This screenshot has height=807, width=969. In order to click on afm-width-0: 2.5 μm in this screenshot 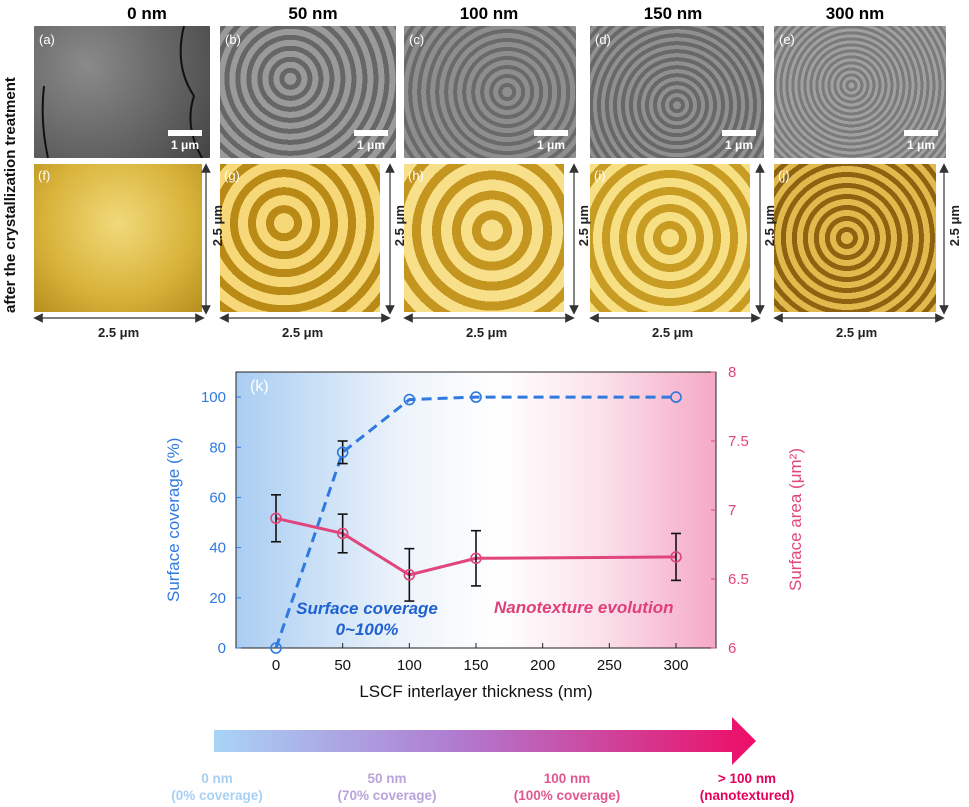, I will do `click(119, 332)`.